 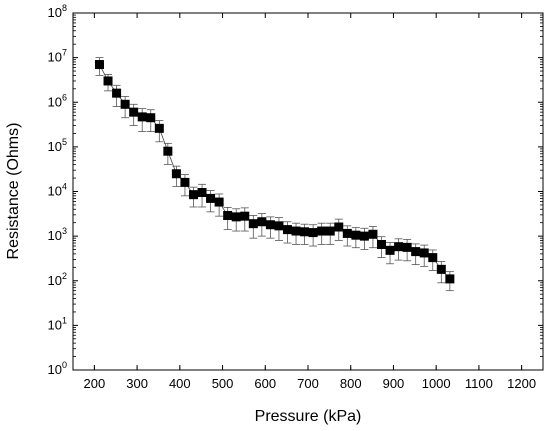 I want to click on x-tick-label: 200, so click(x=95, y=383).